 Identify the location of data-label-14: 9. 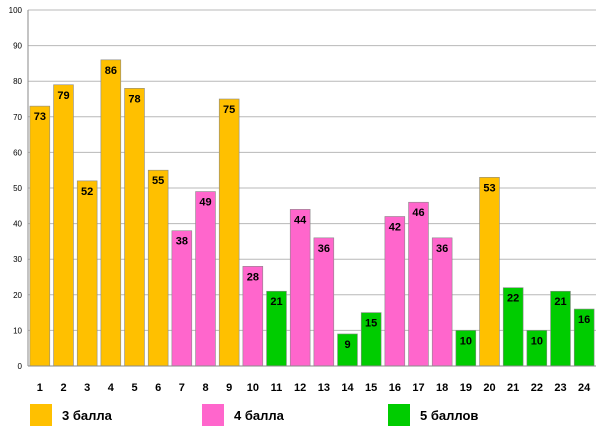
(347, 345).